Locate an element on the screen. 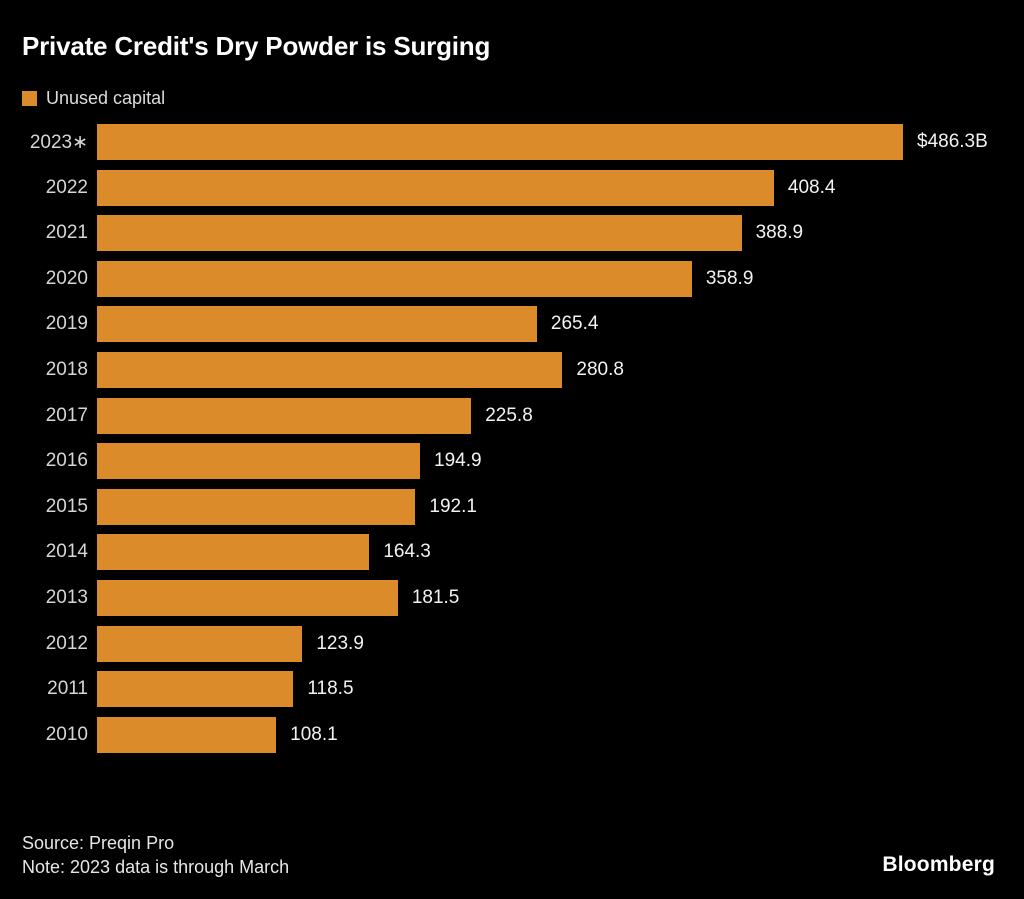 Image resolution: width=1024 pixels, height=899 pixels. value-label: 123.9 is located at coordinates (340, 643).